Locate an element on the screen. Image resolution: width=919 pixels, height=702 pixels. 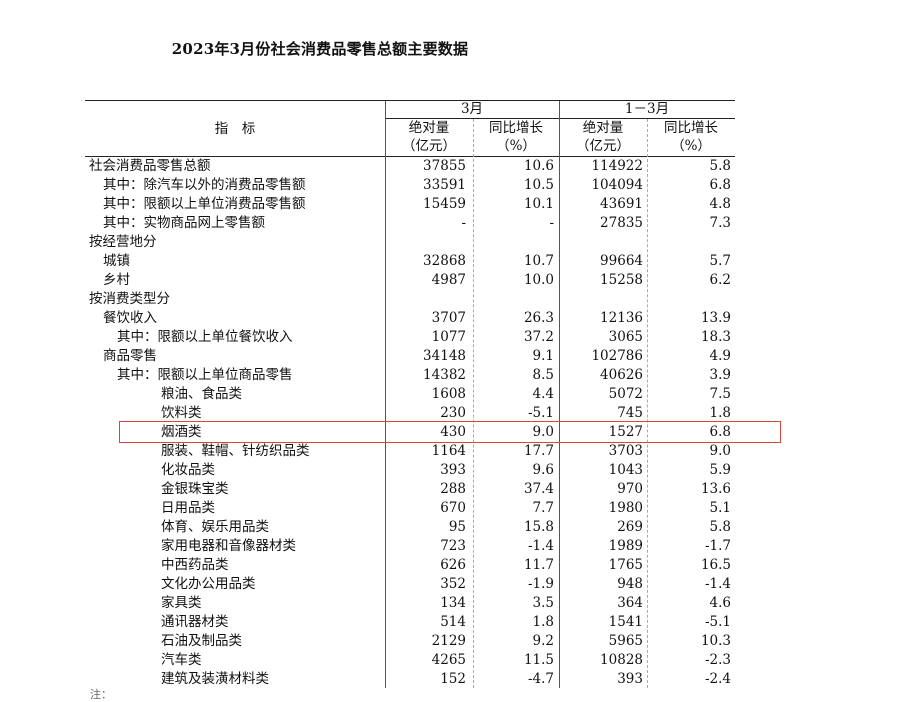
q1-absolute-value: 15258 is located at coordinates (621, 280).